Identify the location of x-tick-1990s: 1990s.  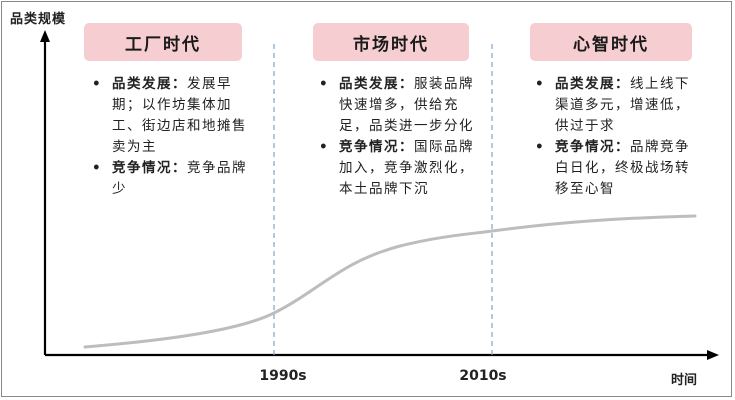
(283, 376).